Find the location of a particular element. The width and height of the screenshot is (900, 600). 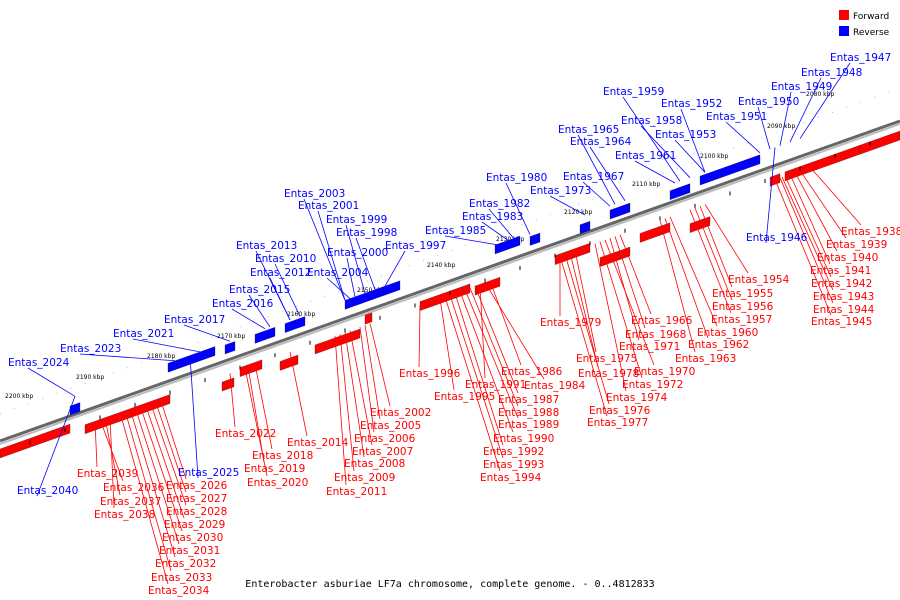

reverse-gene-label: Entas_1946 is located at coordinates (777, 238).